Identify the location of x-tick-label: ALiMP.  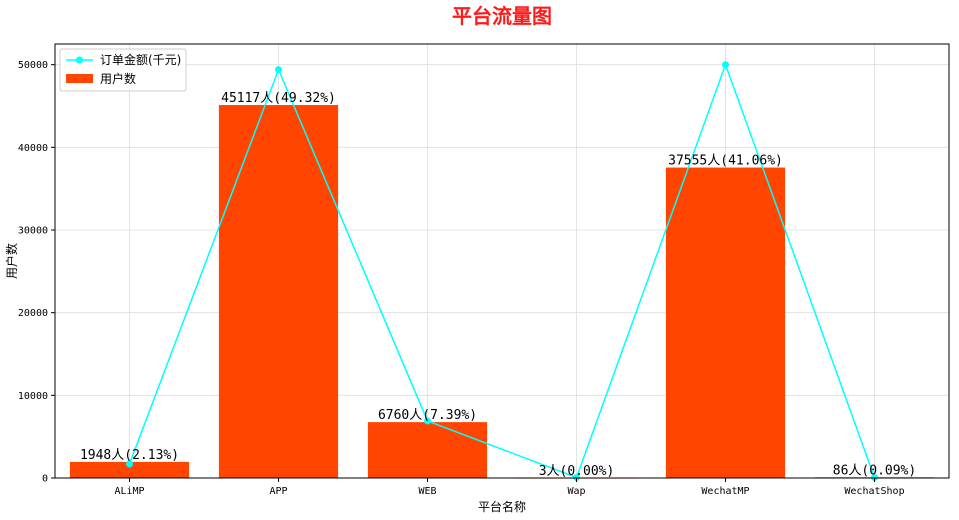
(129, 491).